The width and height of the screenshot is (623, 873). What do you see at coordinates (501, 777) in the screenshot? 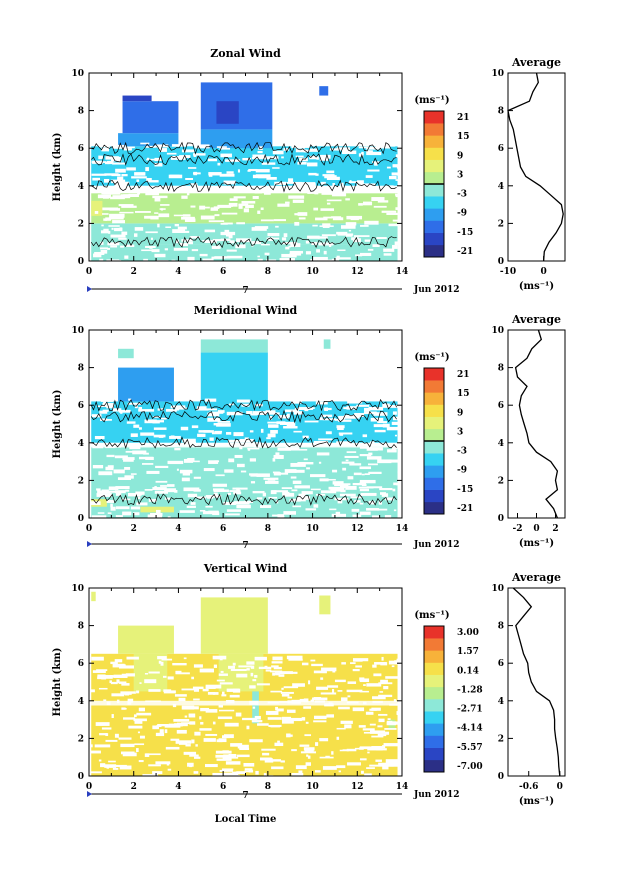
I see `average-y-tick-label: 0` at bounding box center [501, 777].